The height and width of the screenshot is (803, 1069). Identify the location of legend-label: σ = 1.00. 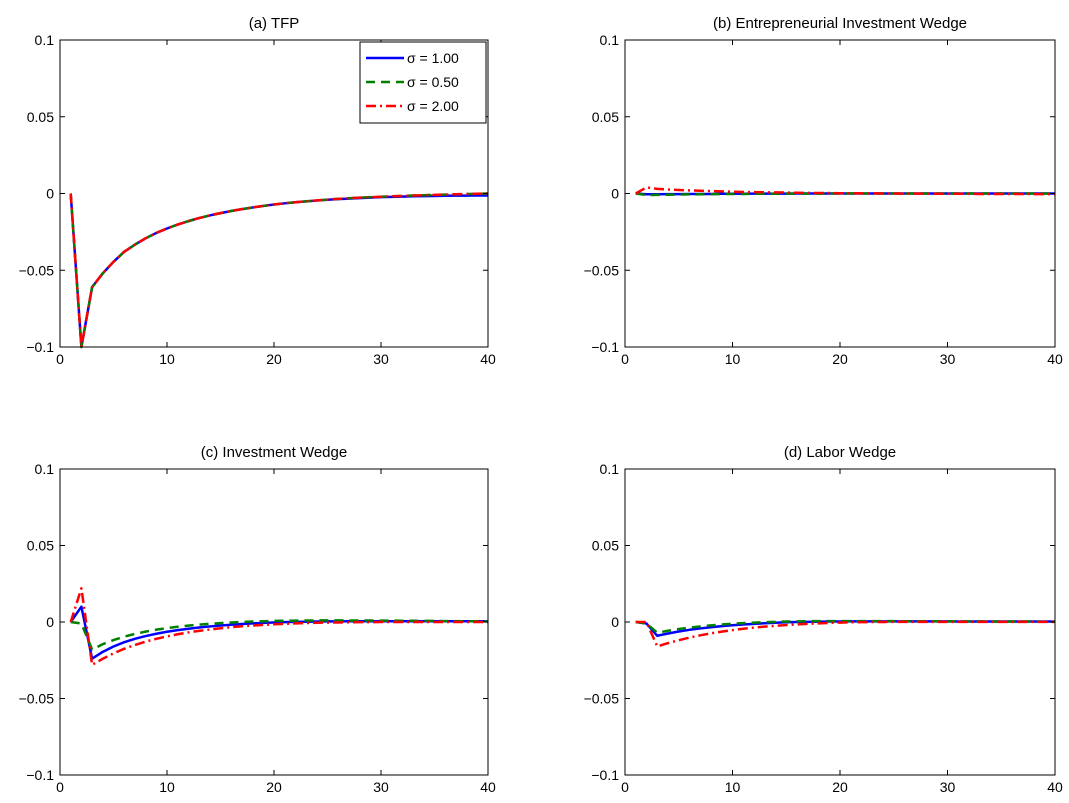
(433, 58).